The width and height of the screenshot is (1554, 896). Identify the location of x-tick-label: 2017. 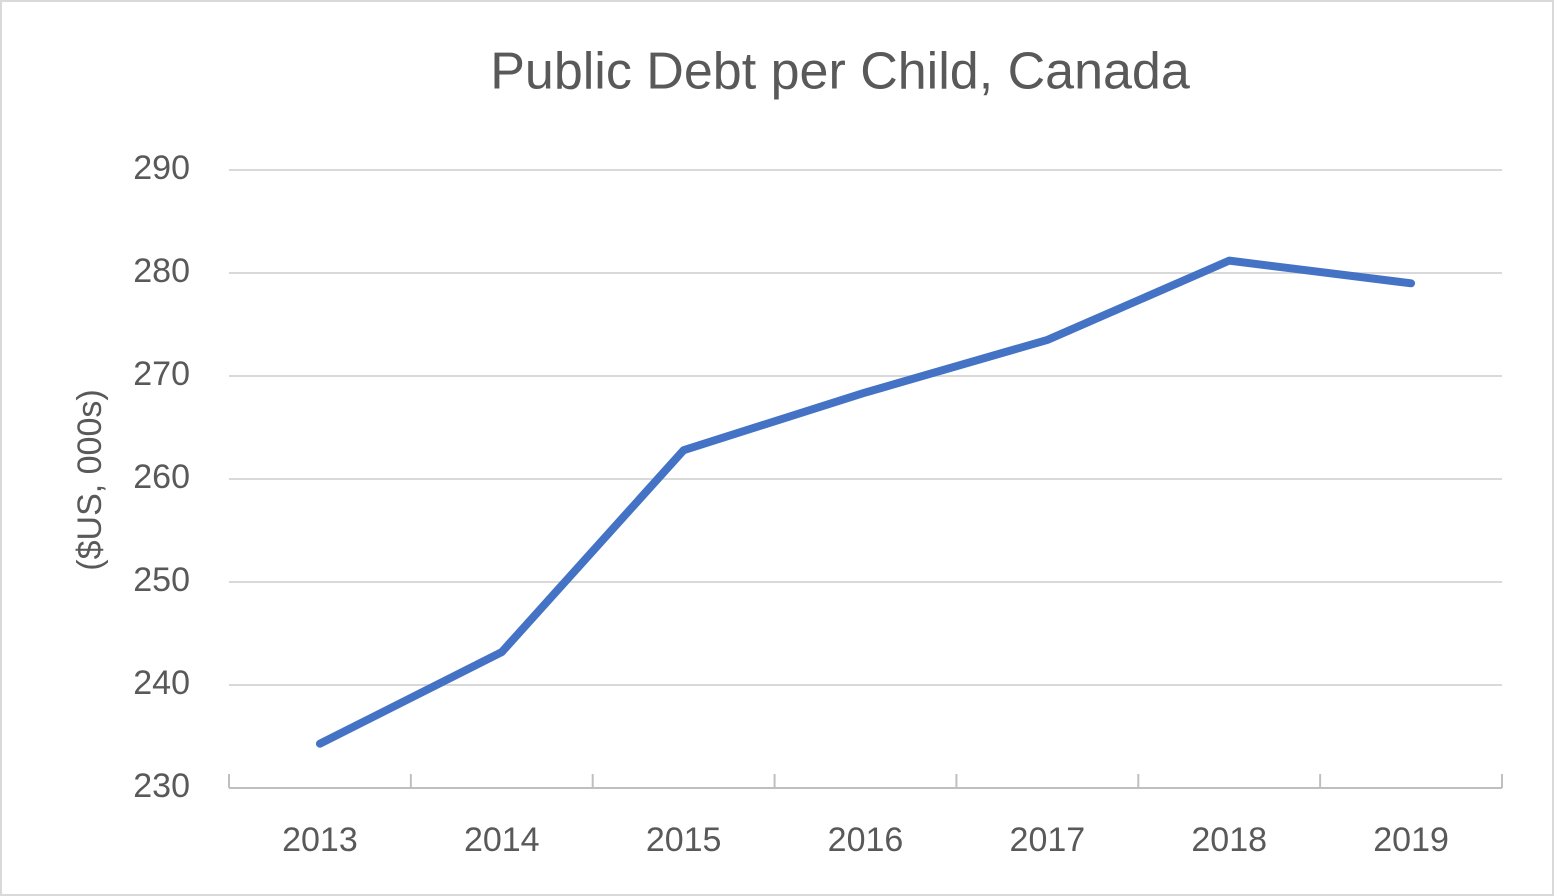
(1048, 840).